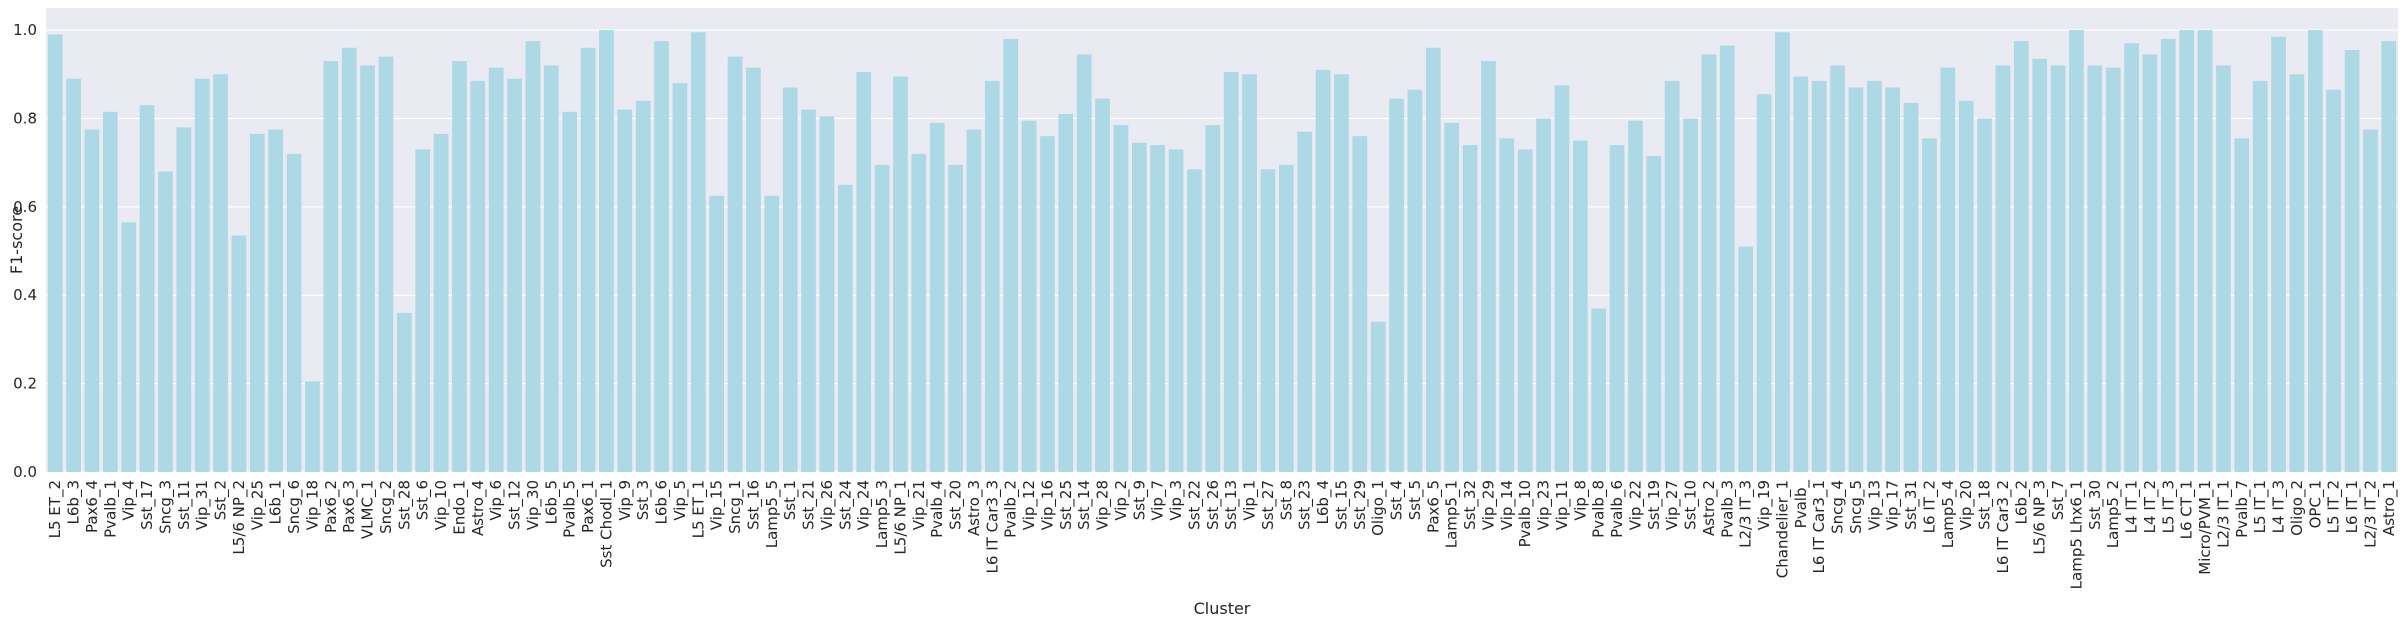 The width and height of the screenshot is (2403, 631). What do you see at coordinates (25, 472) in the screenshot?
I see `y-tick-label: 0.0` at bounding box center [25, 472].